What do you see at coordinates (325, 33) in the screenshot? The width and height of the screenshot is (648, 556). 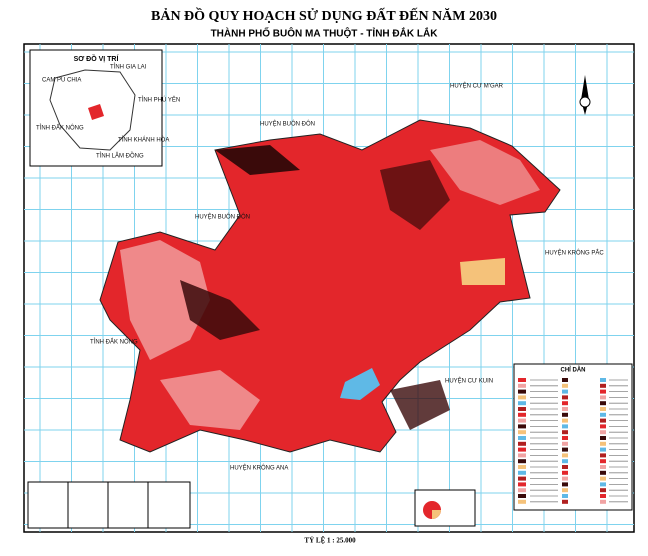 I see `subtitle: THÀNH PHỐ BUÔN MA THUỘT - TỈNH ĐẮK LẮK` at bounding box center [325, 33].